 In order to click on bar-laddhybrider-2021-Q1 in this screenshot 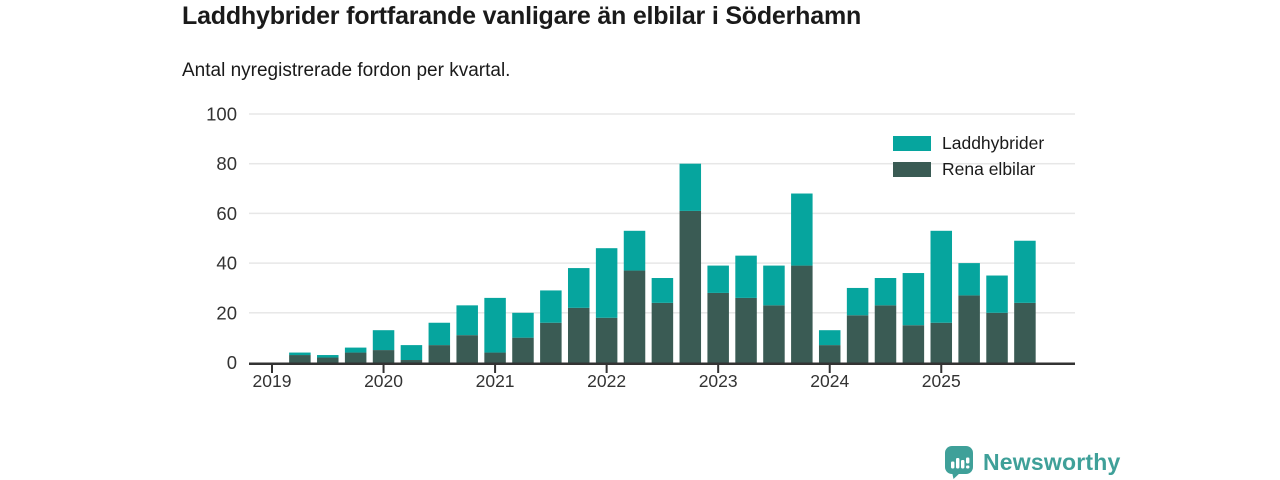, I will do `click(495, 325)`.